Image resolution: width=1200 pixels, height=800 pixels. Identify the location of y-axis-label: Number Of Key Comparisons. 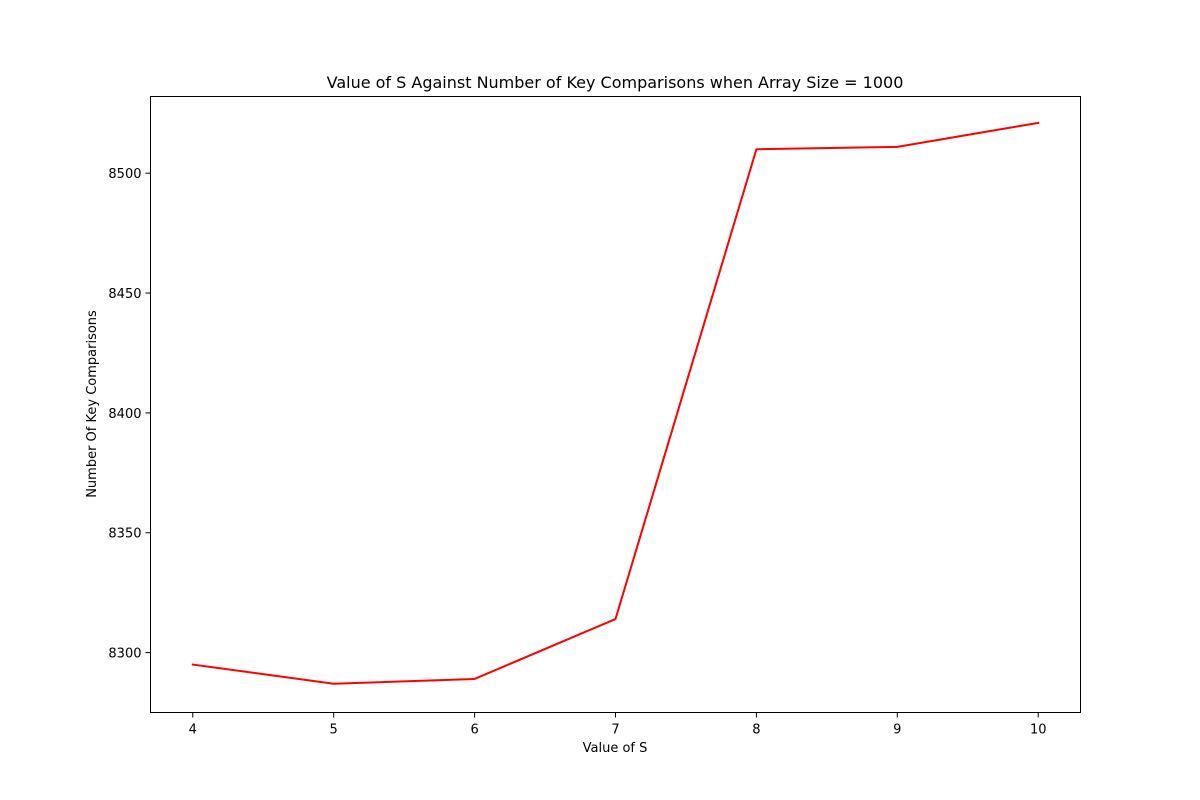
(92, 404).